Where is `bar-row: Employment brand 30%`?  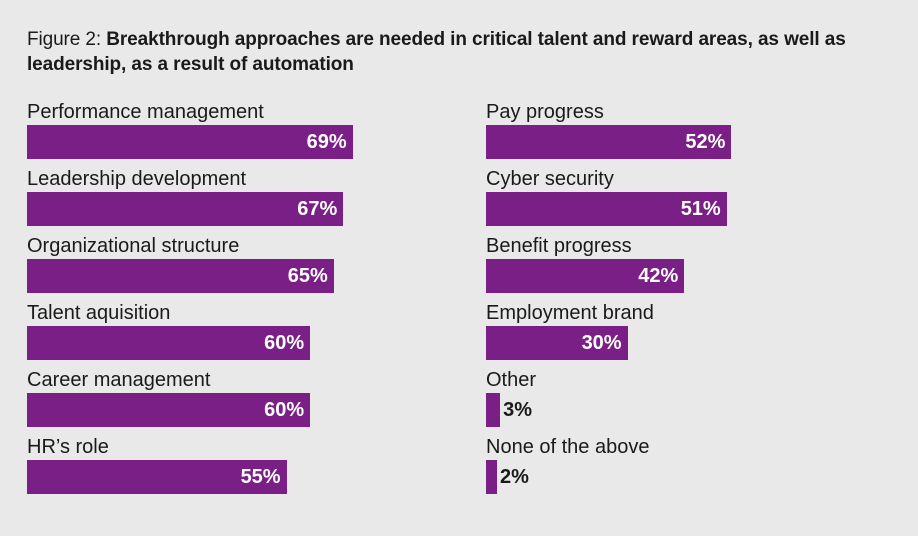
bar-row: Employment brand 30% is located at coordinates (696, 334).